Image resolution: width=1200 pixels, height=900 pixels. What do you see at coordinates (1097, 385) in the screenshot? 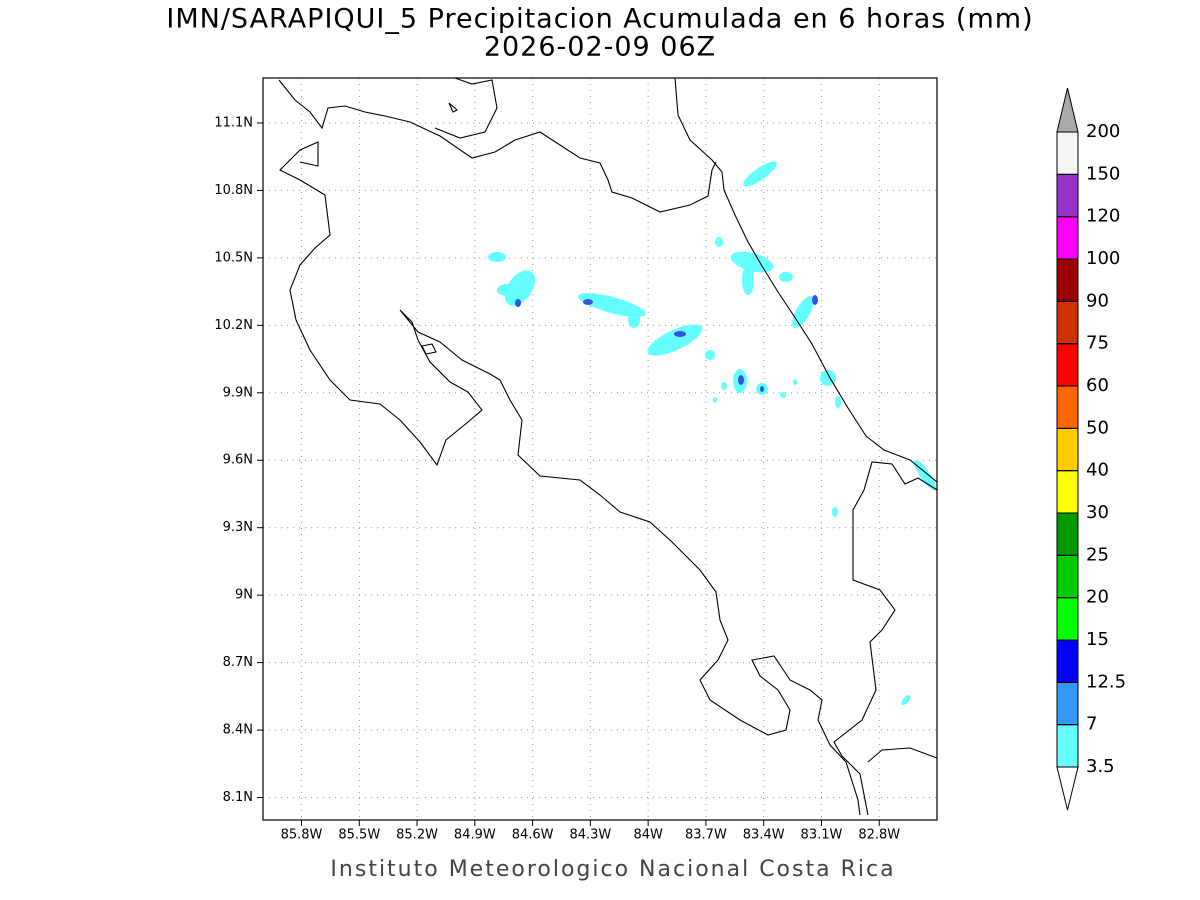
I see `colorbar-label: 60` at bounding box center [1097, 385].